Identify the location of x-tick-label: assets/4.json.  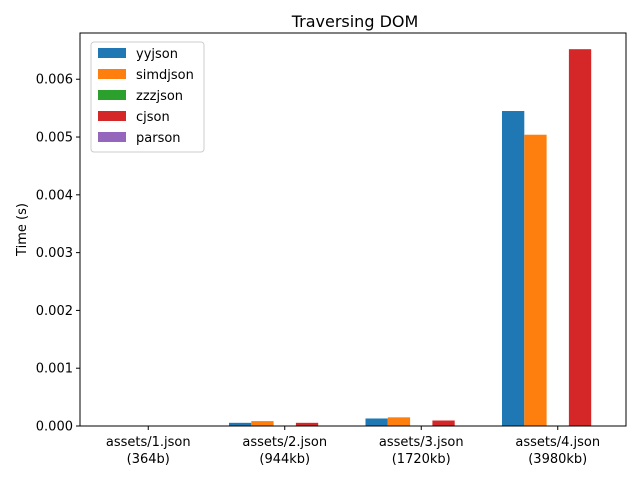
(557, 442).